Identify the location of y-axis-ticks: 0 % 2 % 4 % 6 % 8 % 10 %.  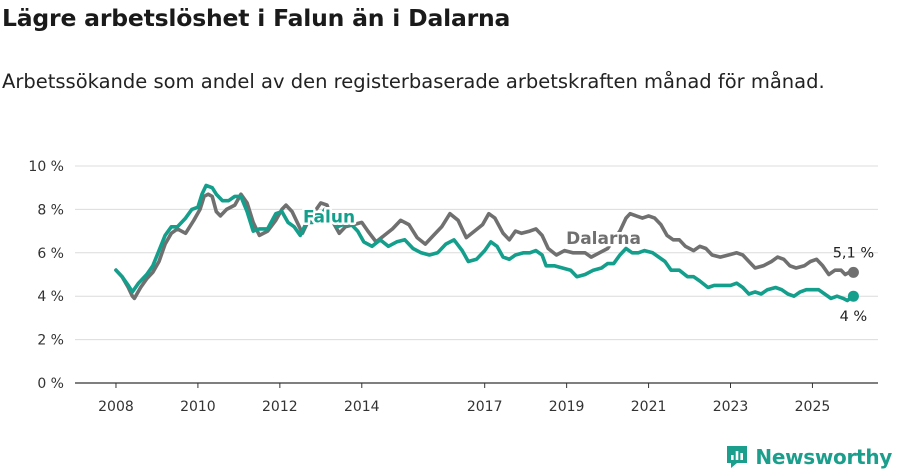
(46, 275).